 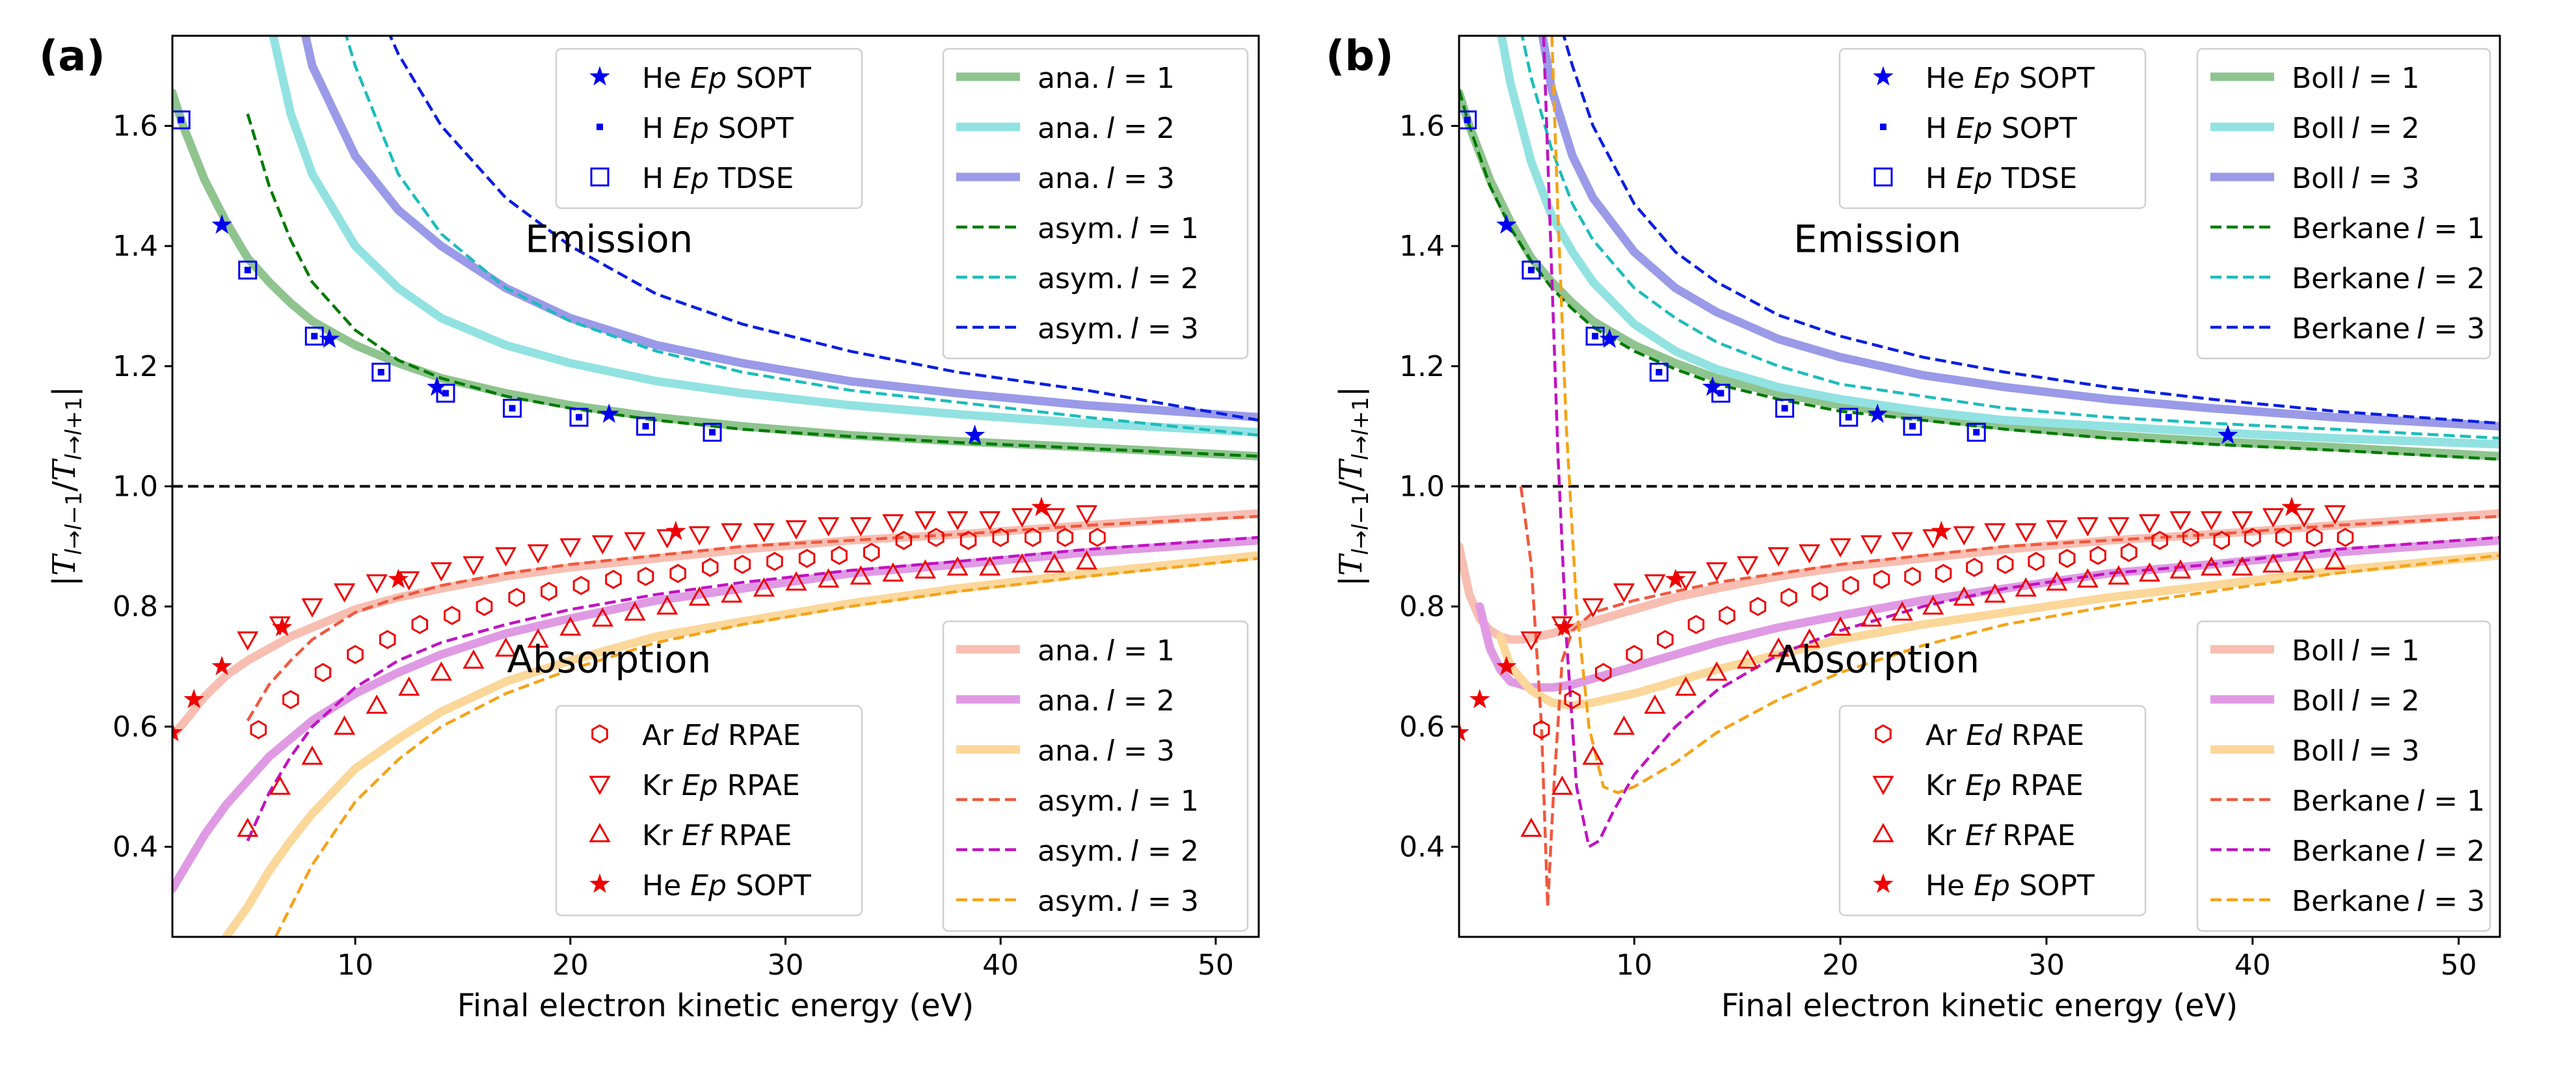 What do you see at coordinates (1351, 469) in the screenshot?
I see `y-label-part: T` at bounding box center [1351, 469].